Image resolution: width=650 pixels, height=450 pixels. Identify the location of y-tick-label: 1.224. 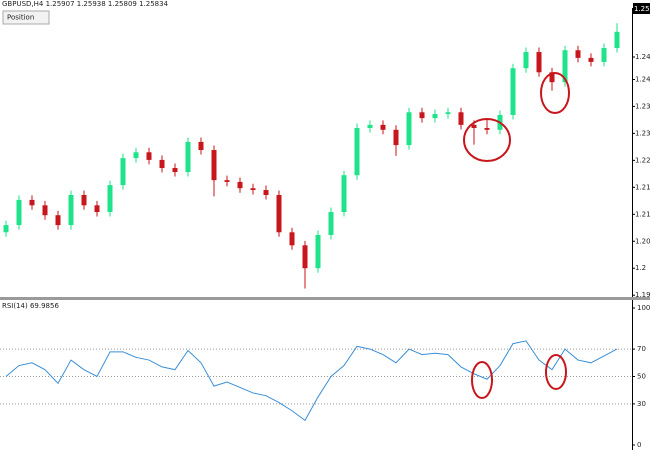
(642, 160).